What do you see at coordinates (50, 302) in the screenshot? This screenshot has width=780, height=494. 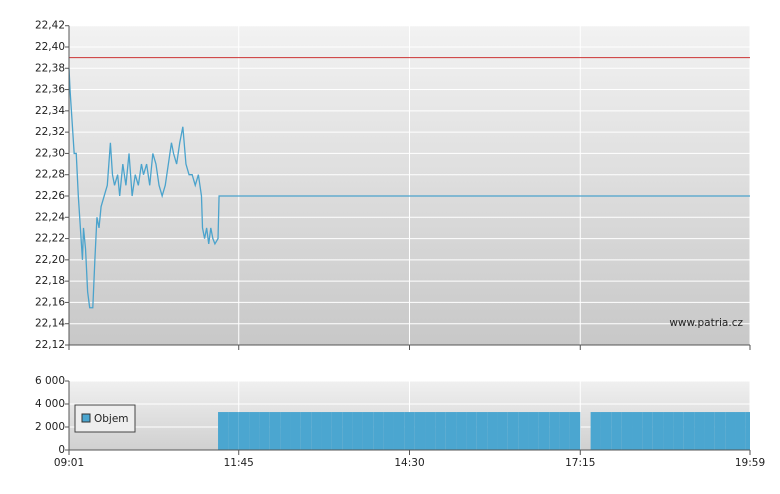 I see `y-tick-label: 22,16` at bounding box center [50, 302].